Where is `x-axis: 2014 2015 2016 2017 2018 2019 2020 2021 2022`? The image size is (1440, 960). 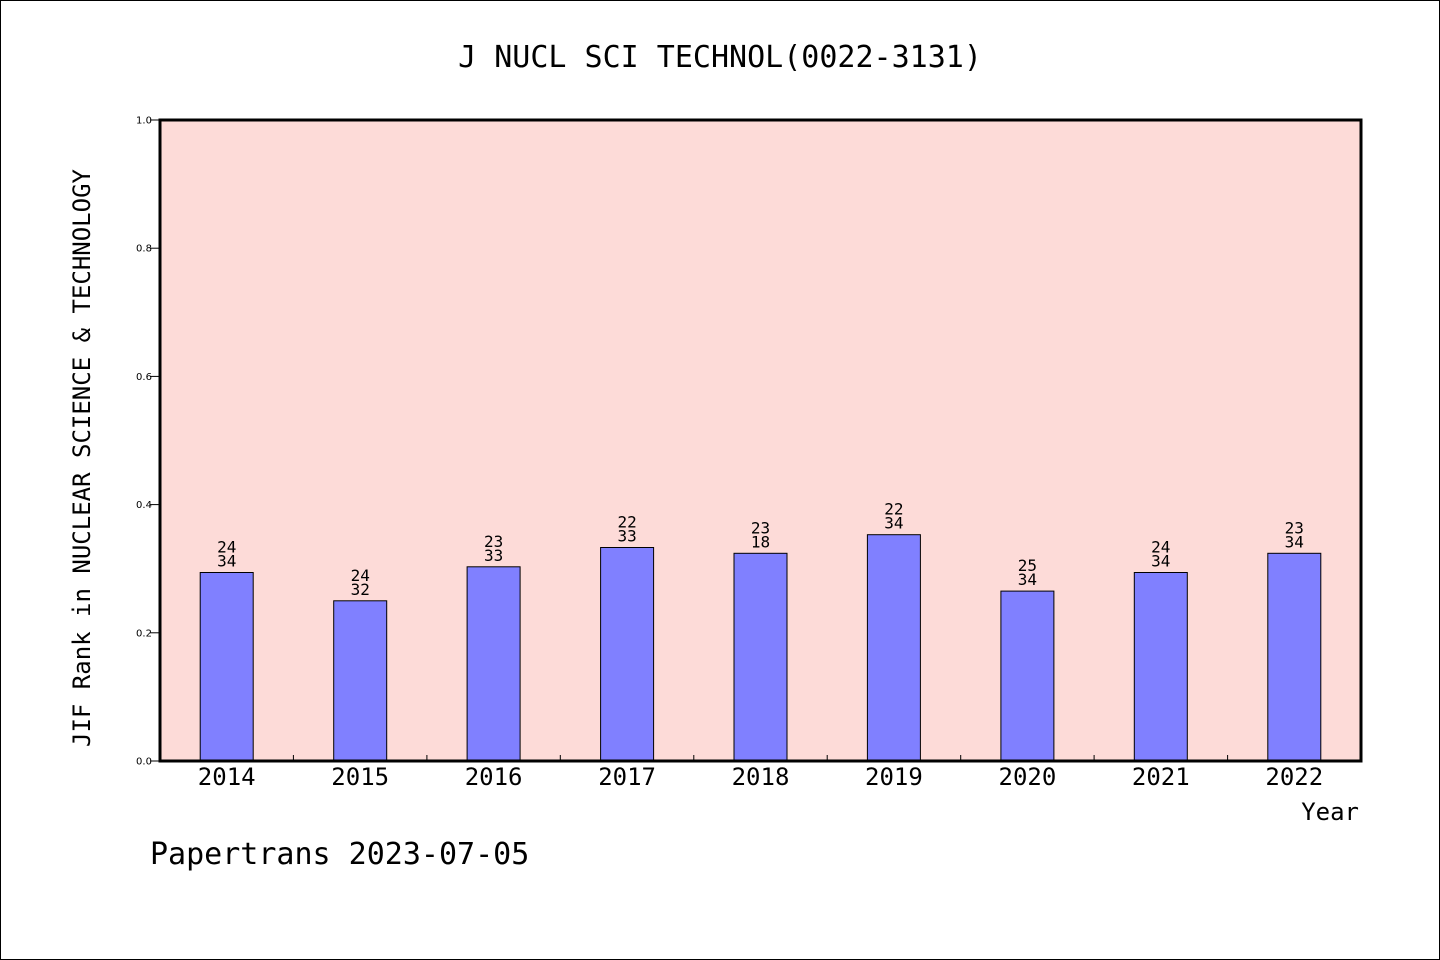 x-axis: 2014 2015 2016 2017 2018 2019 2020 2021 2022 is located at coordinates (760, 773).